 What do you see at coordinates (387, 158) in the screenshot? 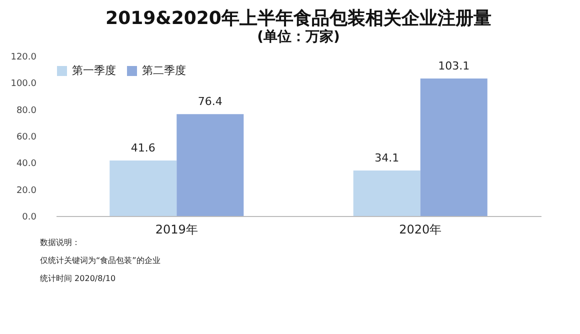
I see `data-label: 34.1` at bounding box center [387, 158].